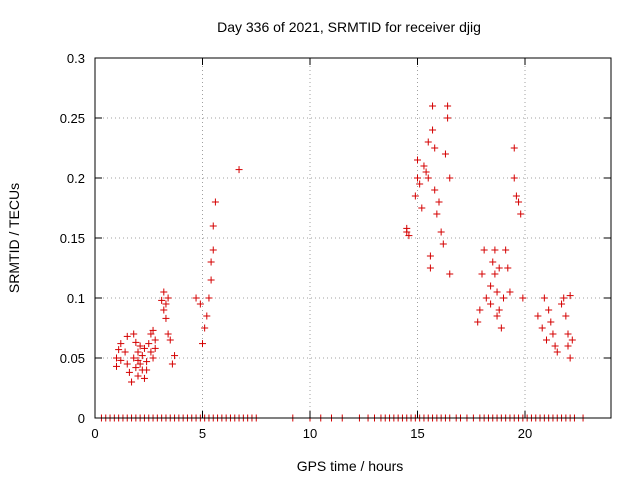 This screenshot has height=480, width=640. What do you see at coordinates (350, 466) in the screenshot?
I see `x-axis-label: GPS time / hours` at bounding box center [350, 466].